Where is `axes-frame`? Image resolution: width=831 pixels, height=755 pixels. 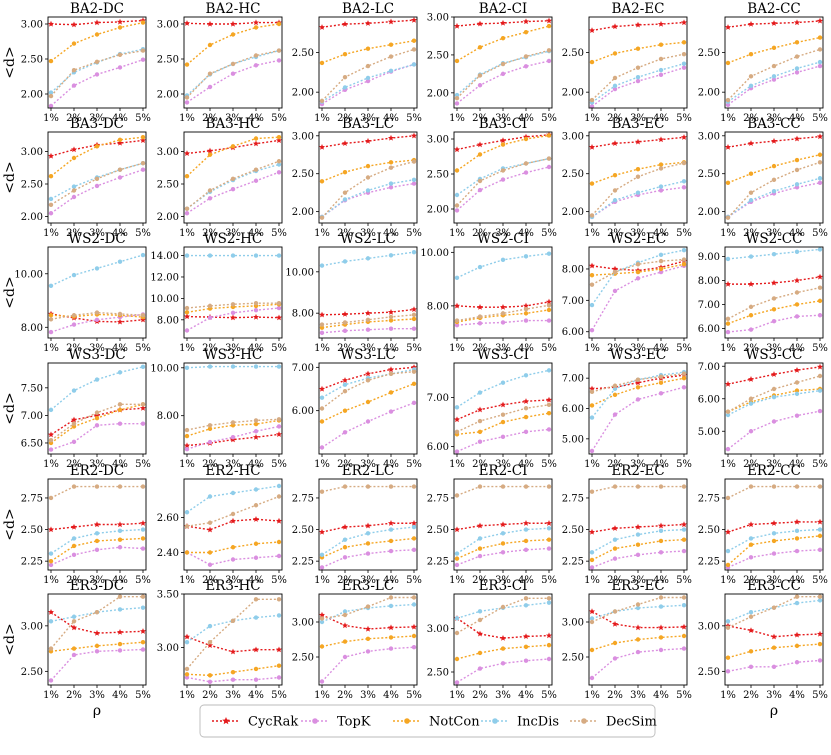 axes-frame is located at coordinates (368, 292).